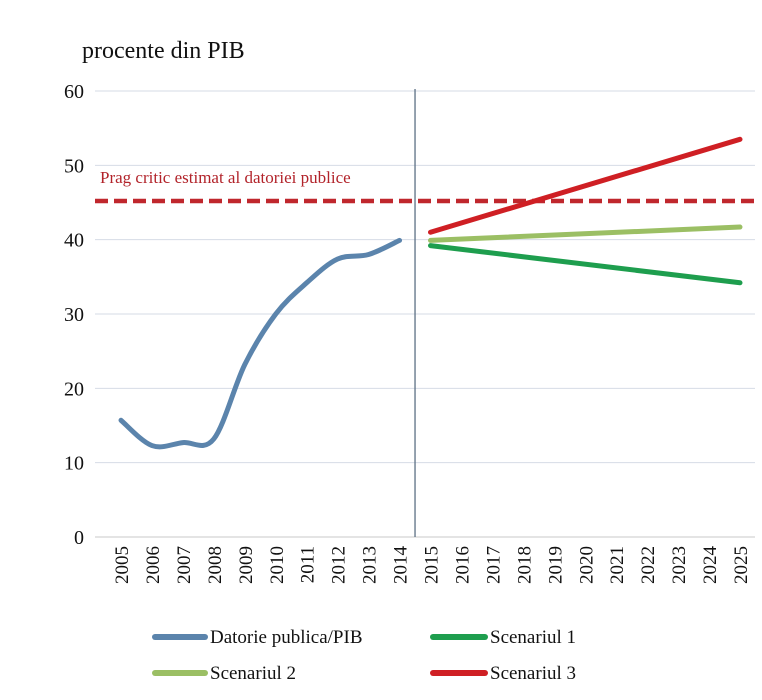 The width and height of the screenshot is (762, 700). Describe the element at coordinates (533, 673) in the screenshot. I see `legend-label-scenariul-3: Scenariul 3` at that location.